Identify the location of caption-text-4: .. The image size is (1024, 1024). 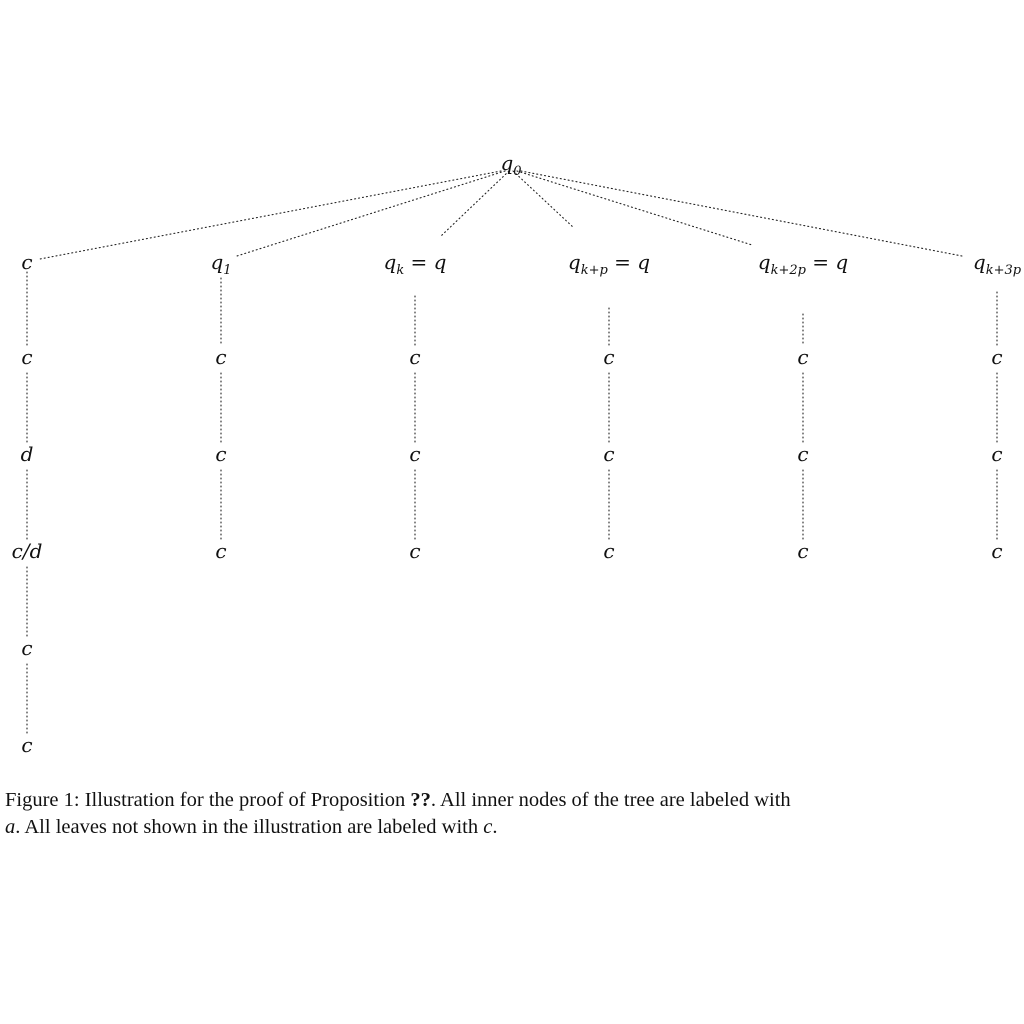
(495, 827).